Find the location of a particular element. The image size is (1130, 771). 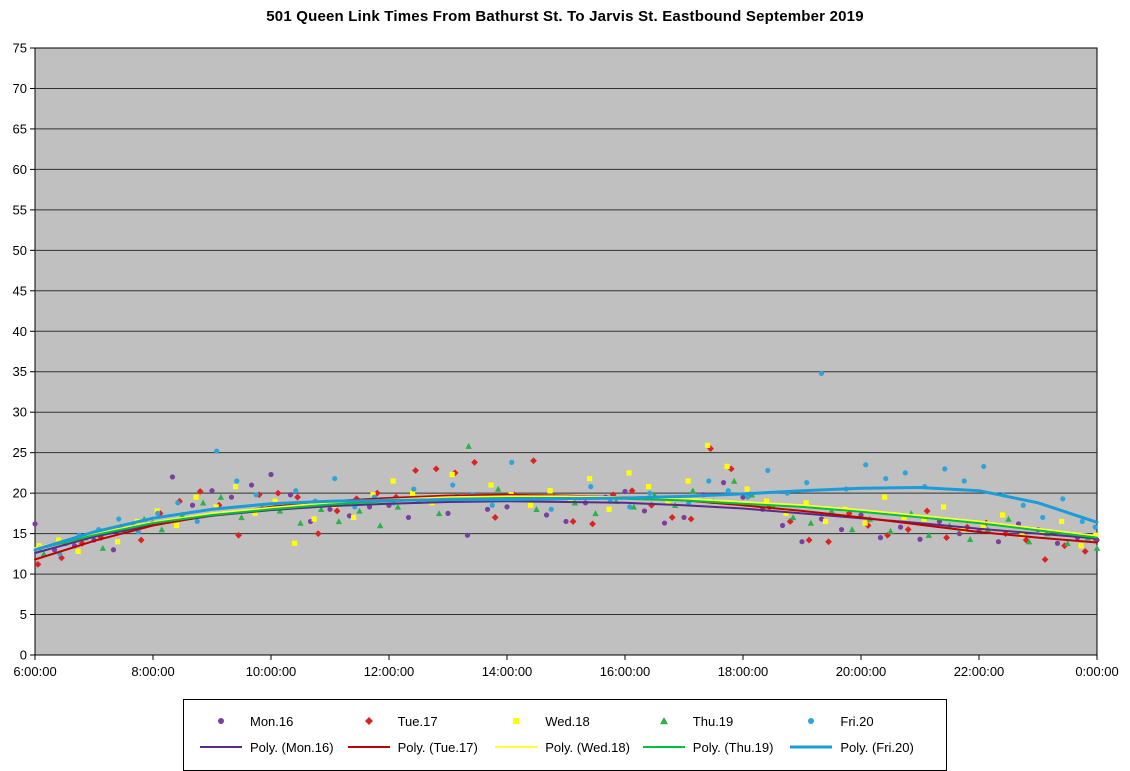

x-axis-label: 0:00:00 is located at coordinates (1096, 671).